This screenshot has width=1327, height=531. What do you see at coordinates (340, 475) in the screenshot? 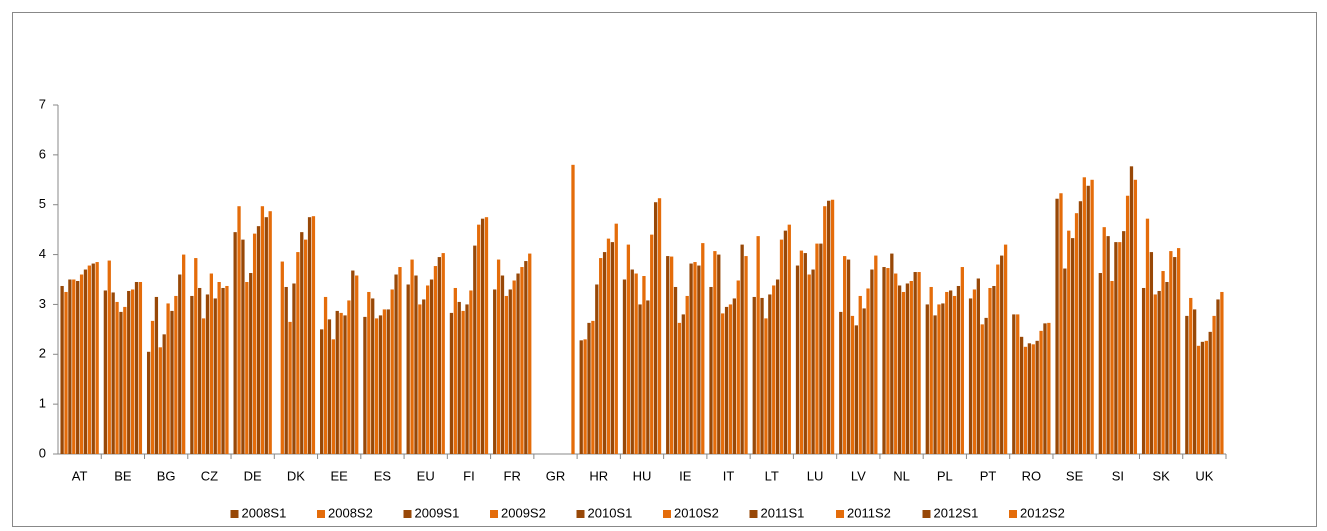
I see `x-tick-label: EE` at bounding box center [340, 475].